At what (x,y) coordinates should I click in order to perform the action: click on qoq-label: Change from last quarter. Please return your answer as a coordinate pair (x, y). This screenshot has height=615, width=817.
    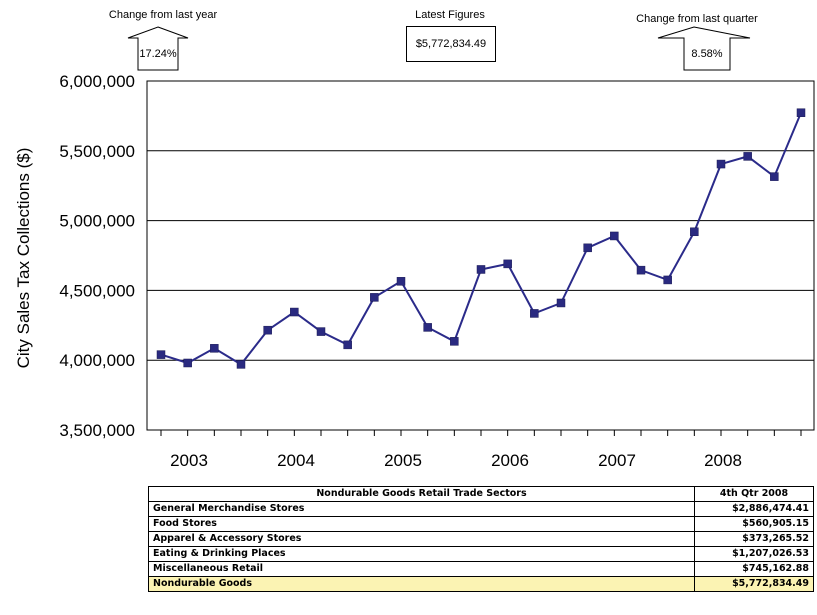
    Looking at the image, I should click on (697, 19).